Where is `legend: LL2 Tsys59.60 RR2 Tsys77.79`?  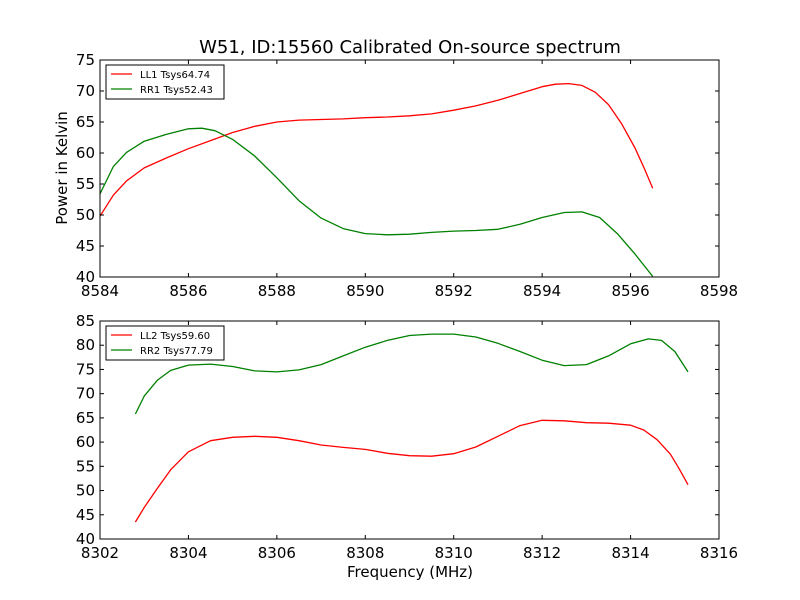 legend: LL2 Tsys59.60 RR2 Tsys77.79 is located at coordinates (165, 343).